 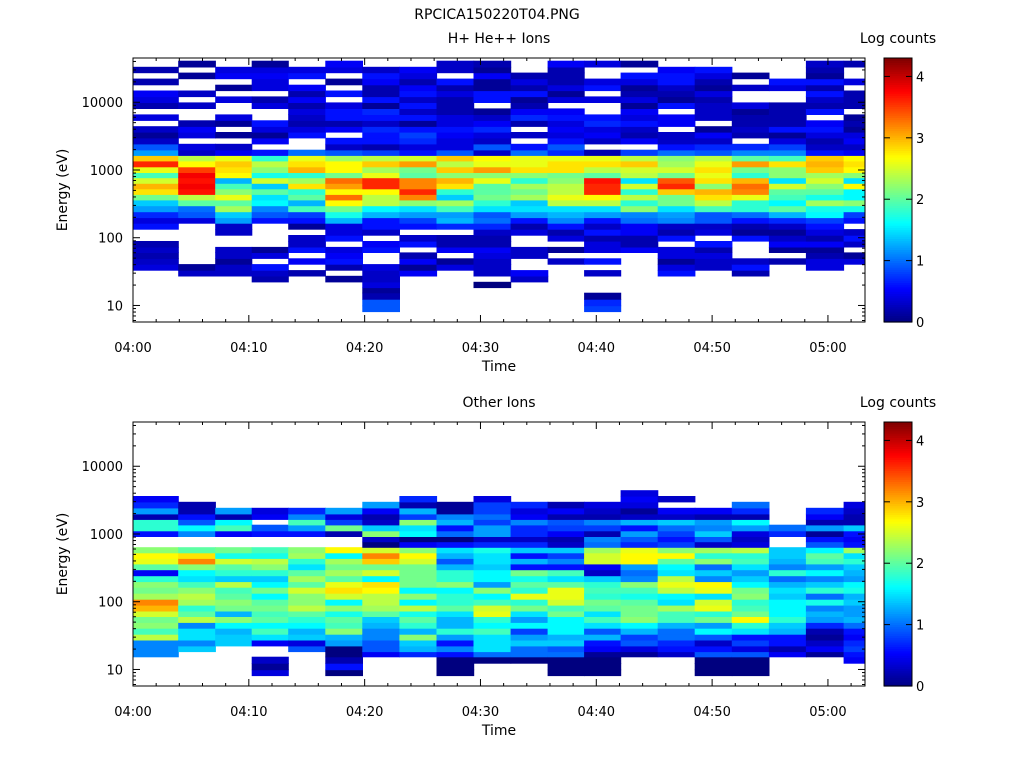 What do you see at coordinates (711, 712) in the screenshot?
I see `x-tick-label: 04:50` at bounding box center [711, 712].